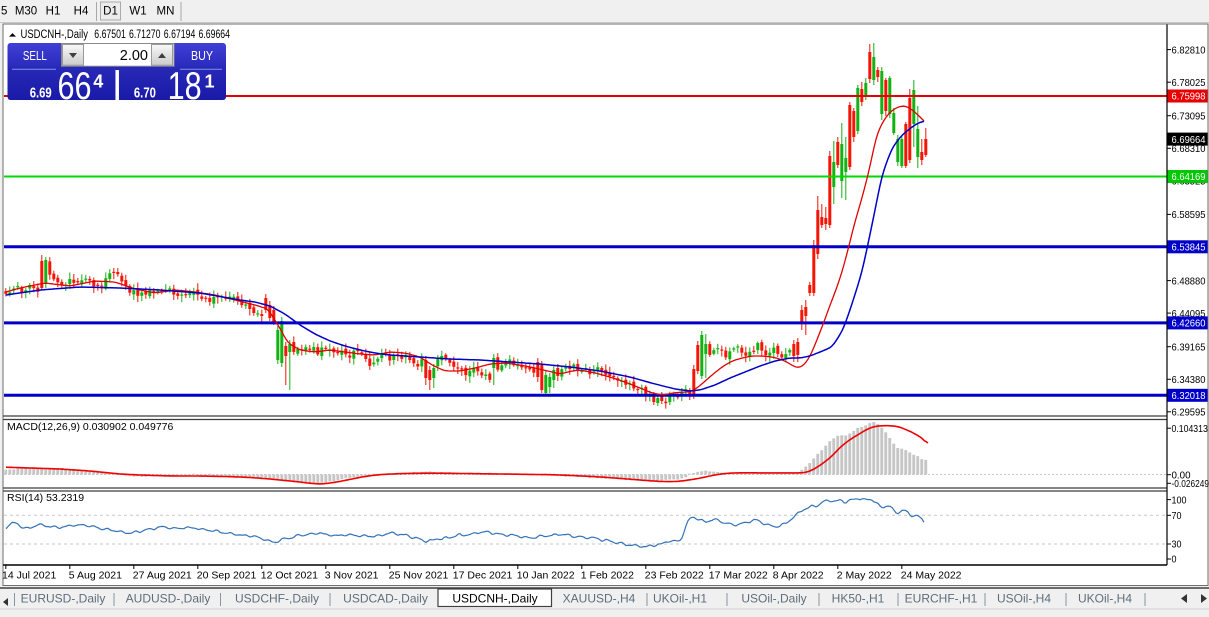 This screenshot has width=1209, height=617. Describe the element at coordinates (162, 576) in the screenshot. I see `svg-text: 27 Aug 2021` at that location.